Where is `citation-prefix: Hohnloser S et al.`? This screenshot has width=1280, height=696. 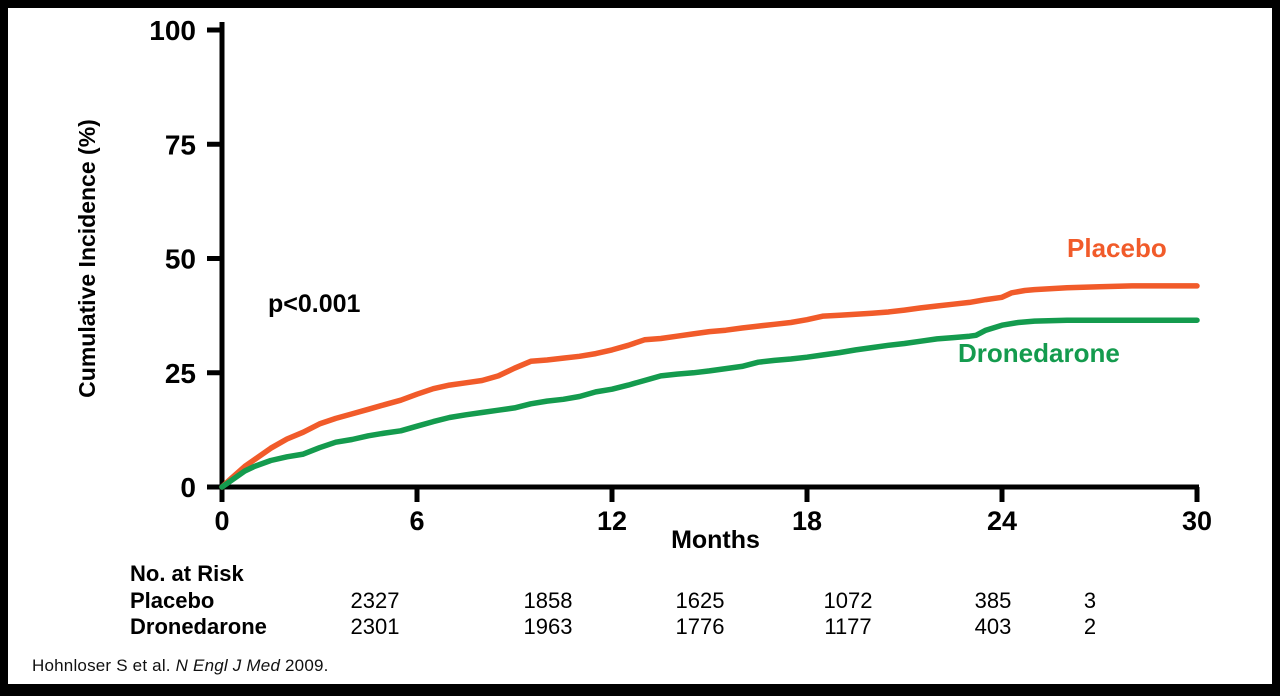
citation-prefix: Hohnloser S et al. is located at coordinates (104, 665).